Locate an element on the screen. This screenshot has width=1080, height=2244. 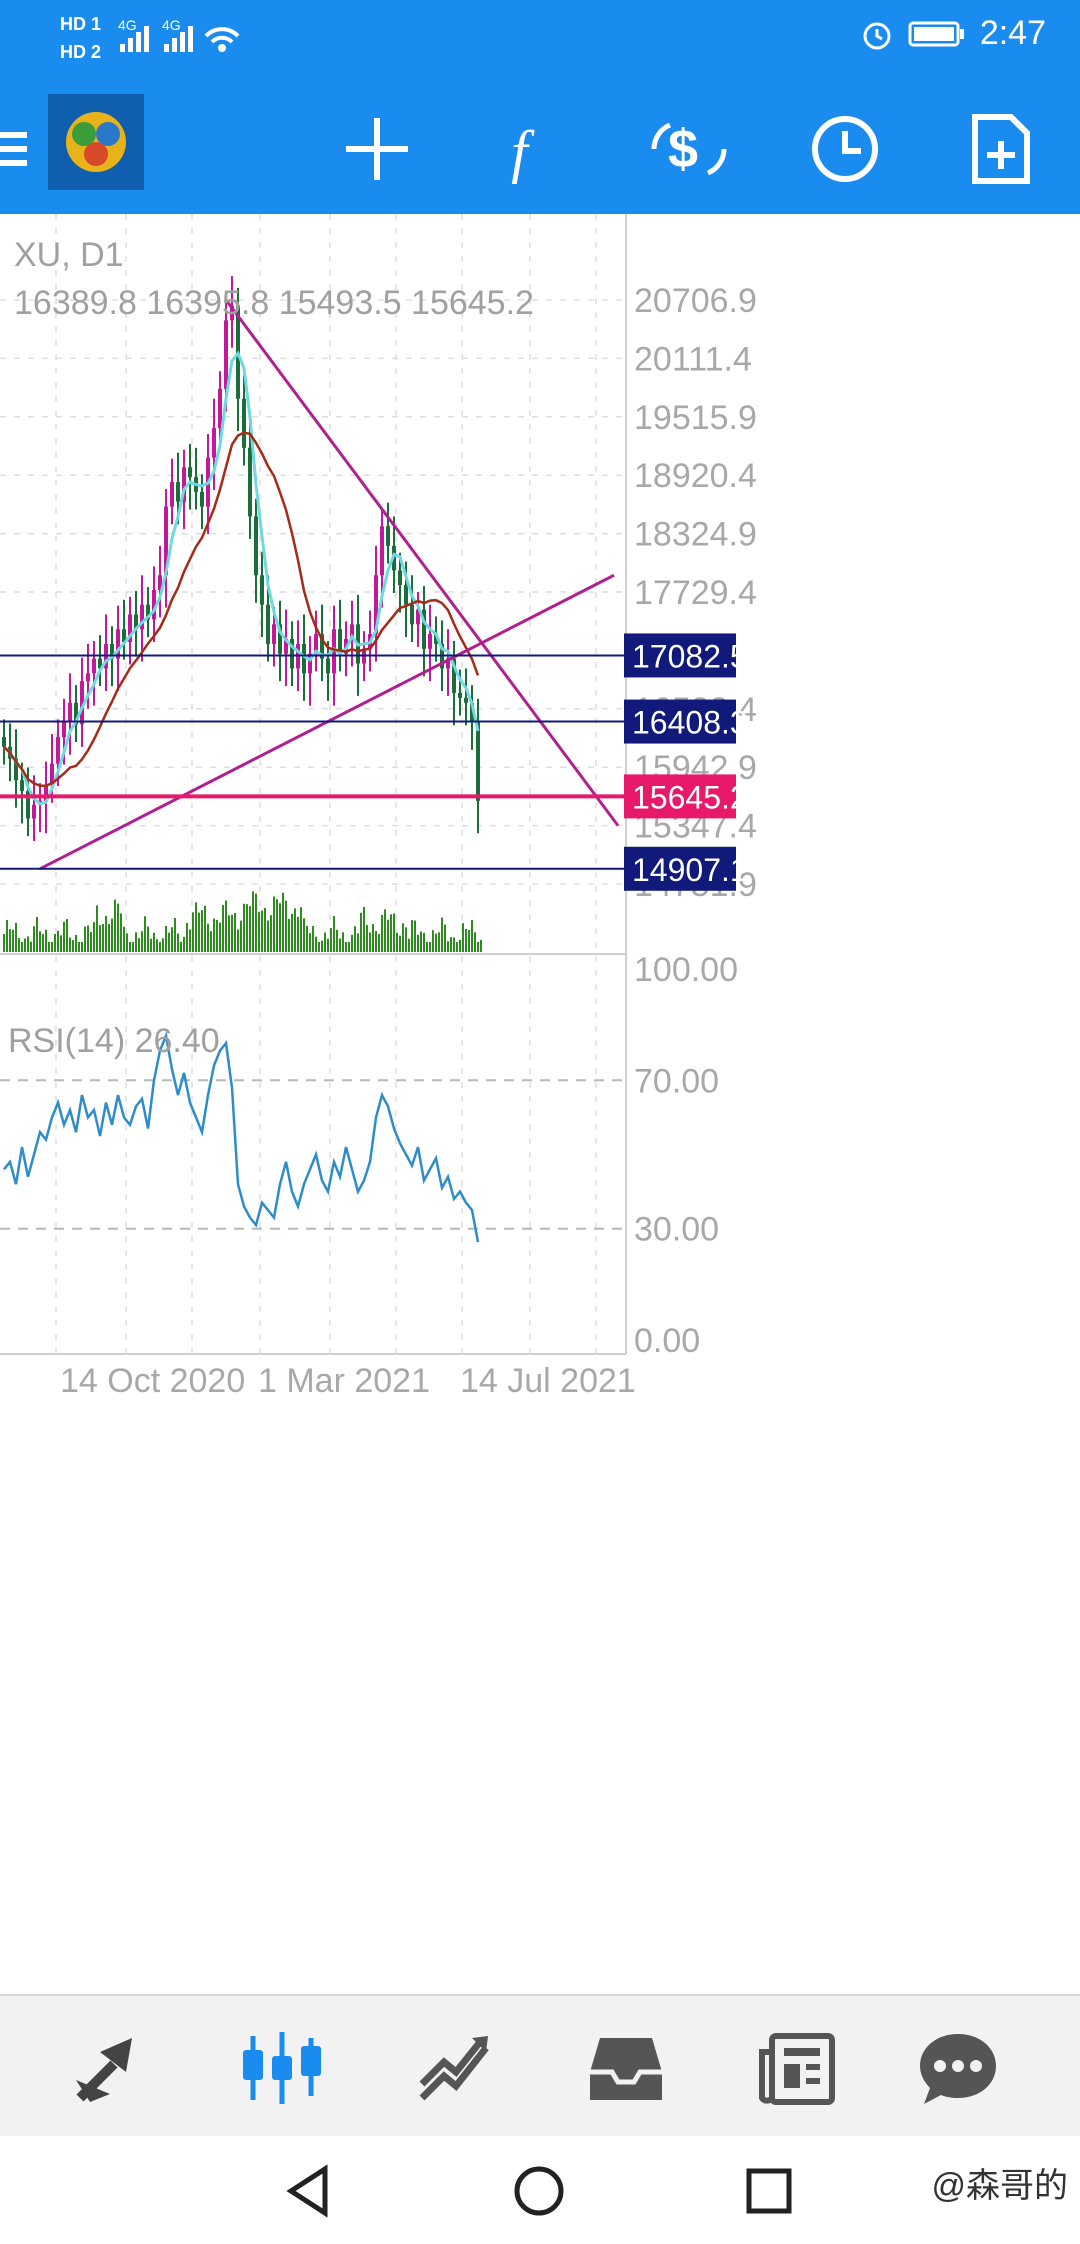
indicators-icon: f is located at coordinates (533, 149).